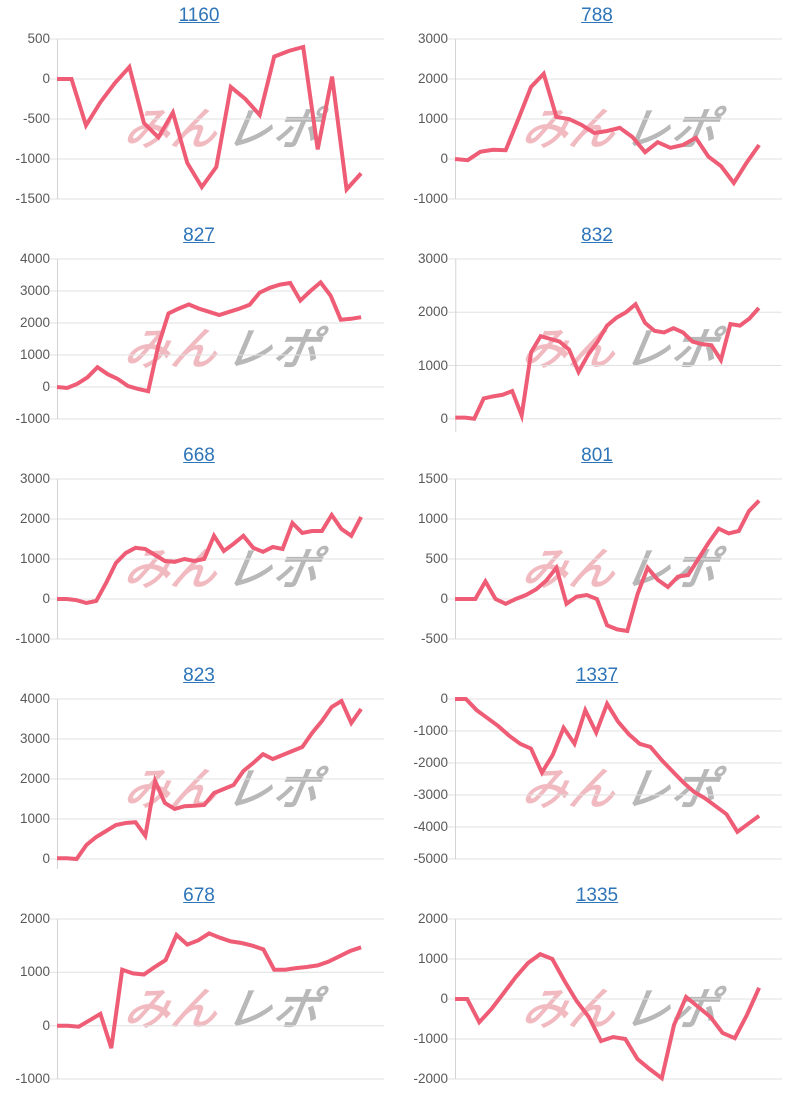 This screenshot has width=796, height=1100. I want to click on chart-title-row: 823, so click(199, 676).